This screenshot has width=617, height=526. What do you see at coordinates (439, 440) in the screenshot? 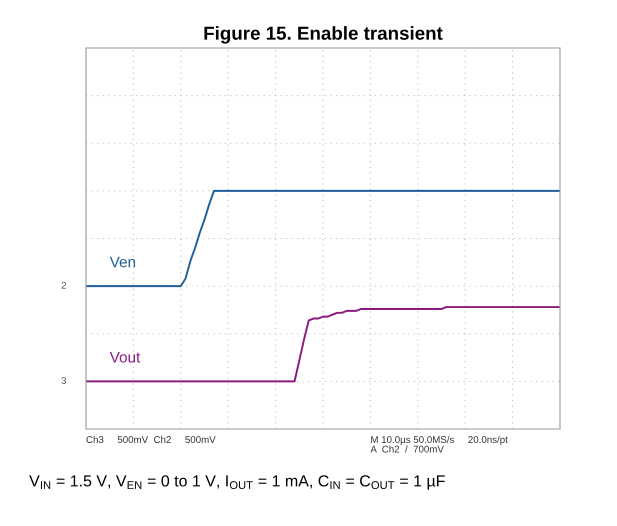
I see `text: M 10.0µs 50.0MS/s 20.0ns/pt` at bounding box center [439, 440].